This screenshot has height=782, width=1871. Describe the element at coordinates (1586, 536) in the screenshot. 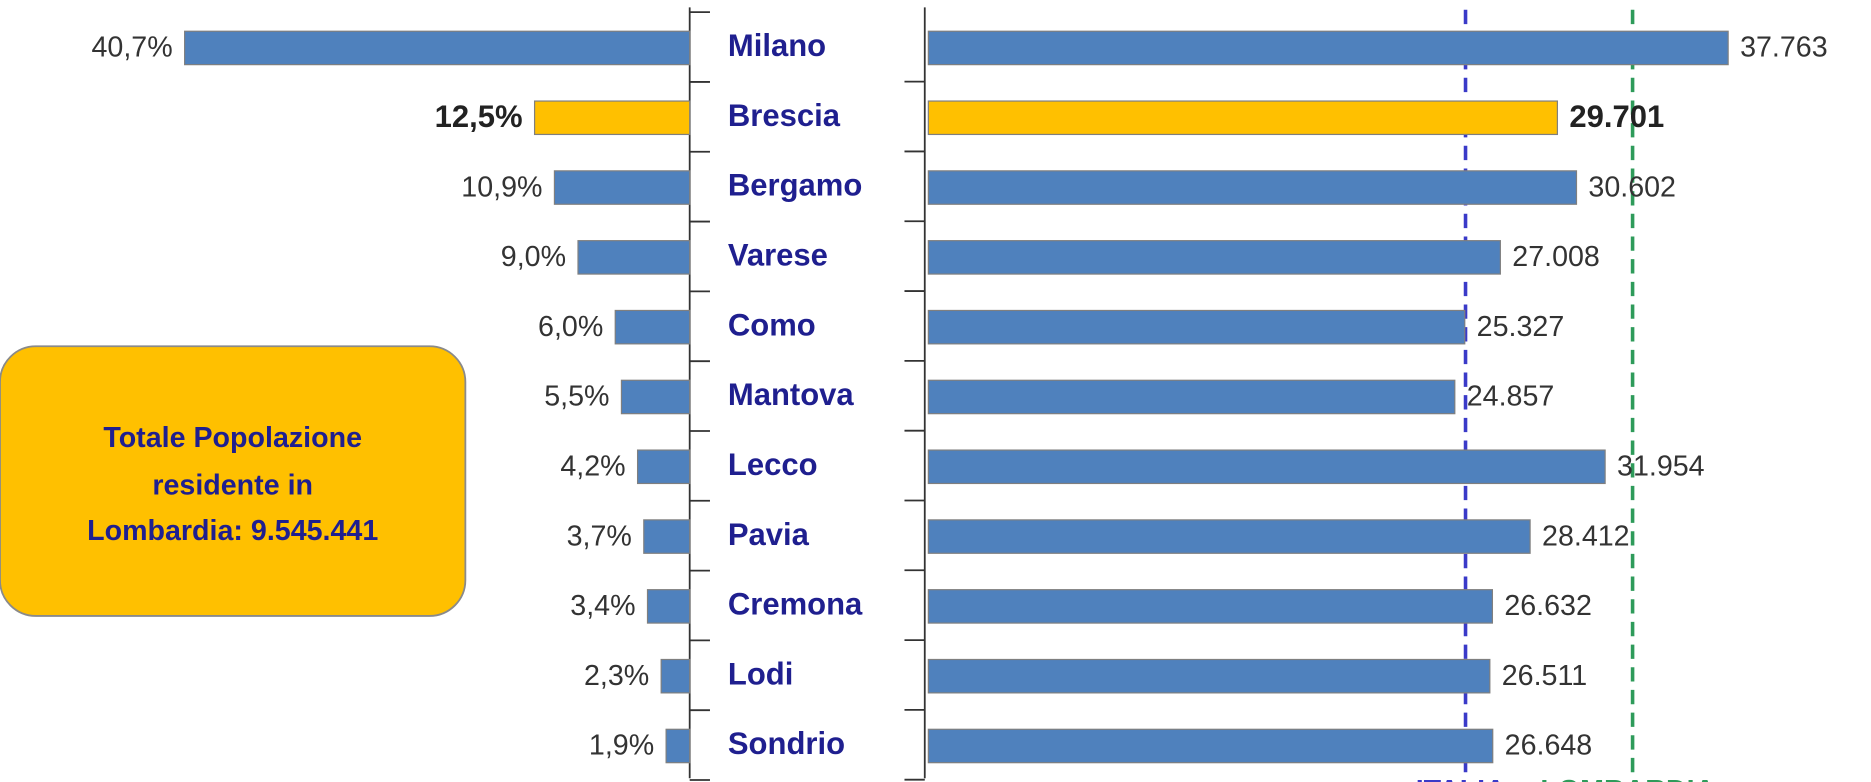

I see `value-label: 28.412` at that location.